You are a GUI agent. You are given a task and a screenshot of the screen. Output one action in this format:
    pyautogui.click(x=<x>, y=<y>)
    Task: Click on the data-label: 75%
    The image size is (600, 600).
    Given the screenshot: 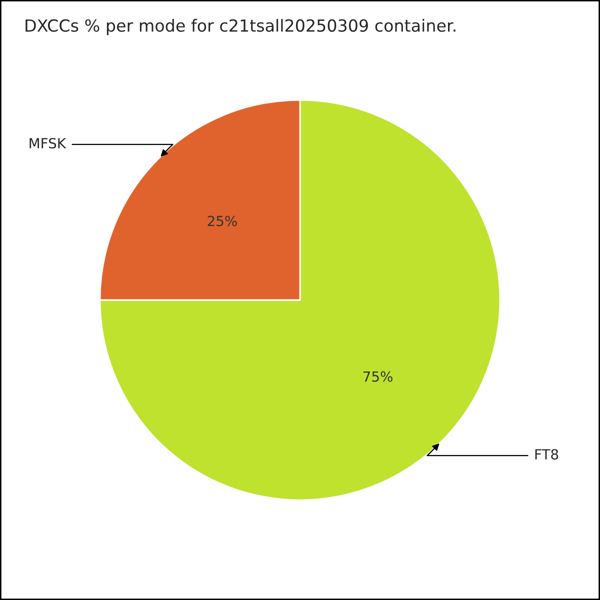 What is the action you would take?
    pyautogui.click(x=377, y=376)
    